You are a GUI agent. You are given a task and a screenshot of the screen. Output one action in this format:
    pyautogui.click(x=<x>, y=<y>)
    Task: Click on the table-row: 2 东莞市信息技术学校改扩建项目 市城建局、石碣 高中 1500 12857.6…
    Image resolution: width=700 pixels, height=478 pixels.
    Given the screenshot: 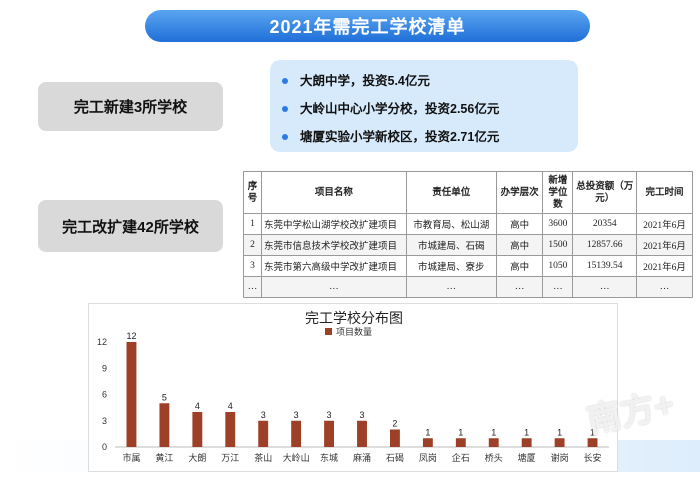 What is the action you would take?
    pyautogui.click(x=468, y=245)
    